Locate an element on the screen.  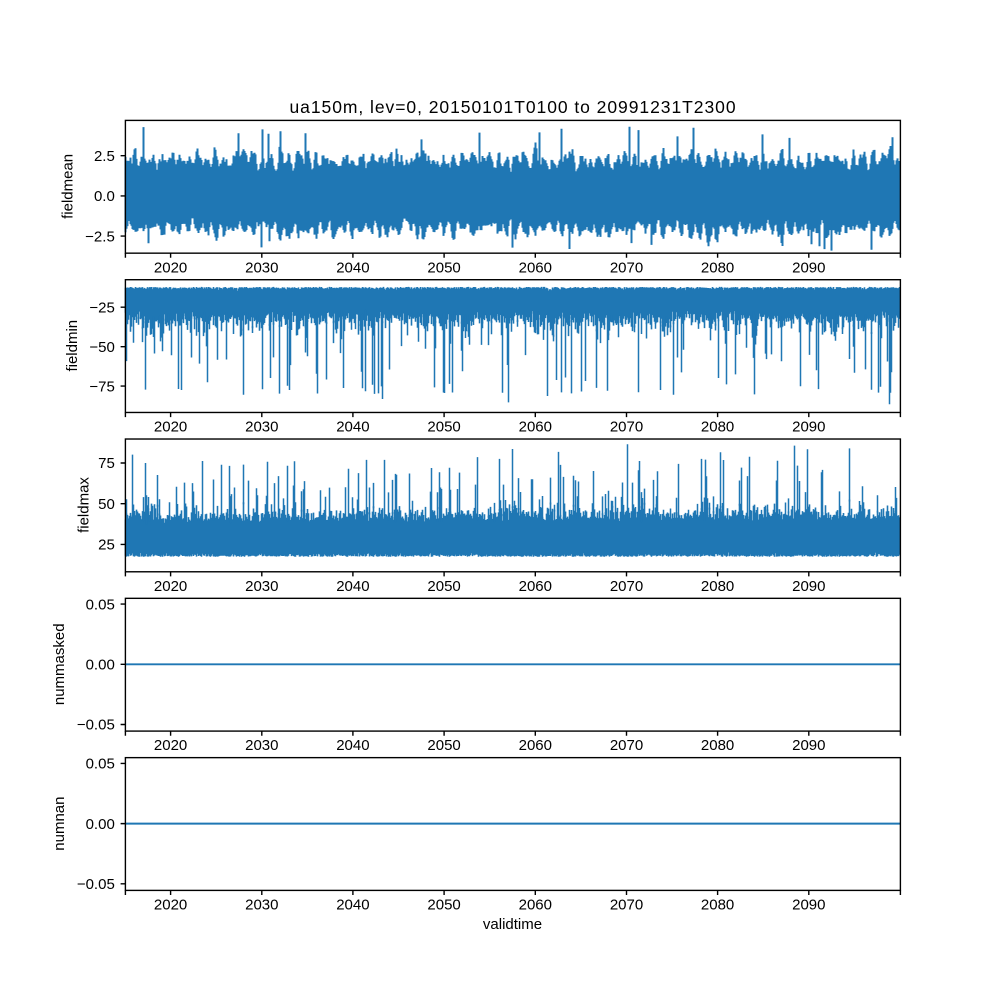
svg-text: −75 is located at coordinates (101, 386).